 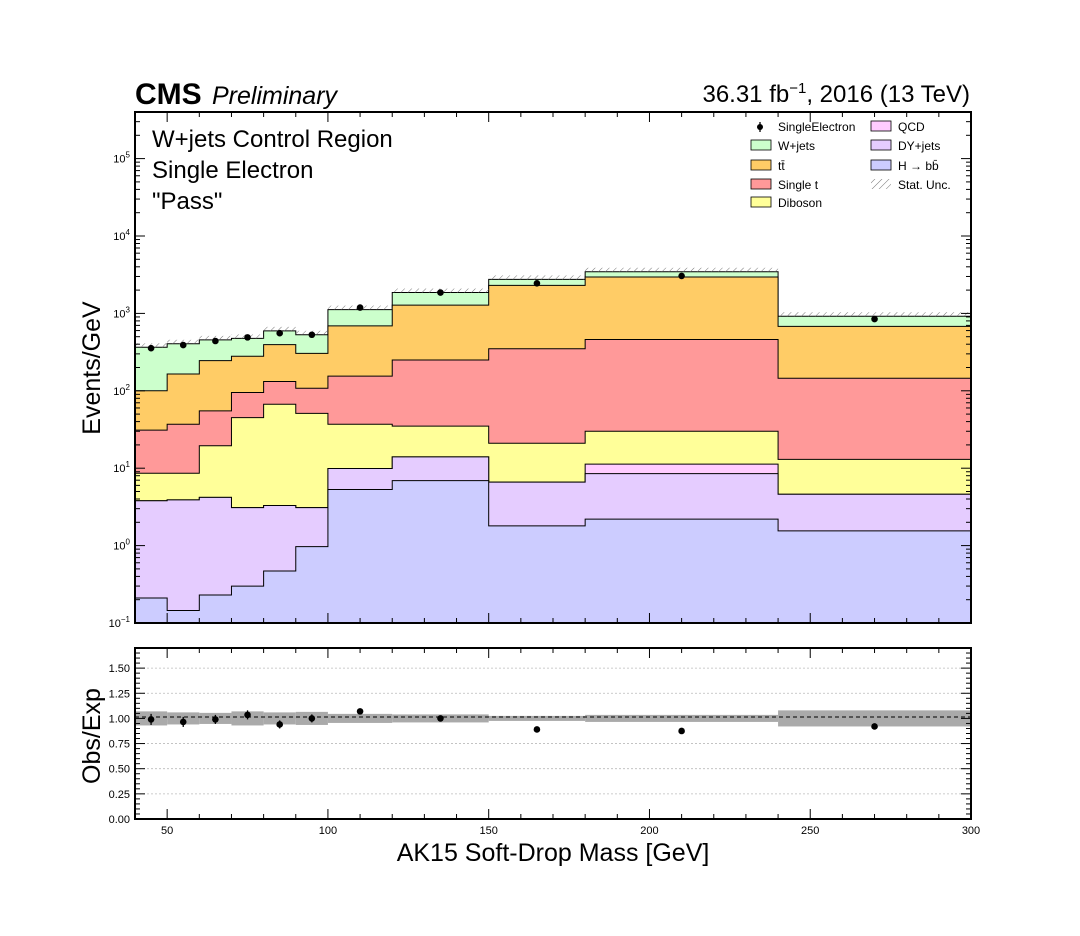 What do you see at coordinates (121, 158) in the screenshot?
I see `y-tick-label: 10⁵` at bounding box center [121, 158].